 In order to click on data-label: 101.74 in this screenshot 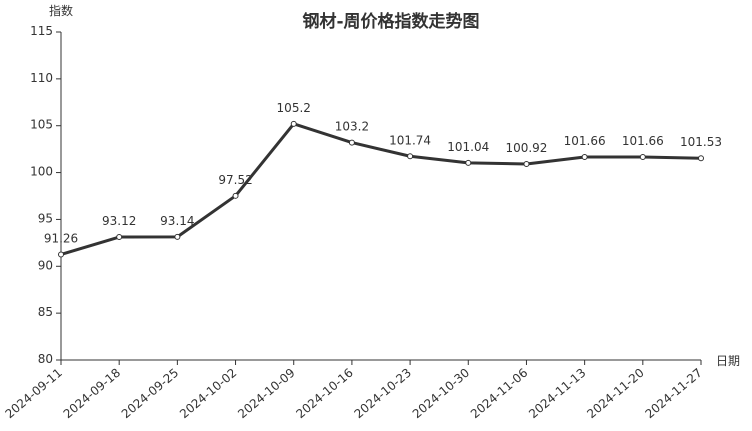, I will do `click(410, 140)`.